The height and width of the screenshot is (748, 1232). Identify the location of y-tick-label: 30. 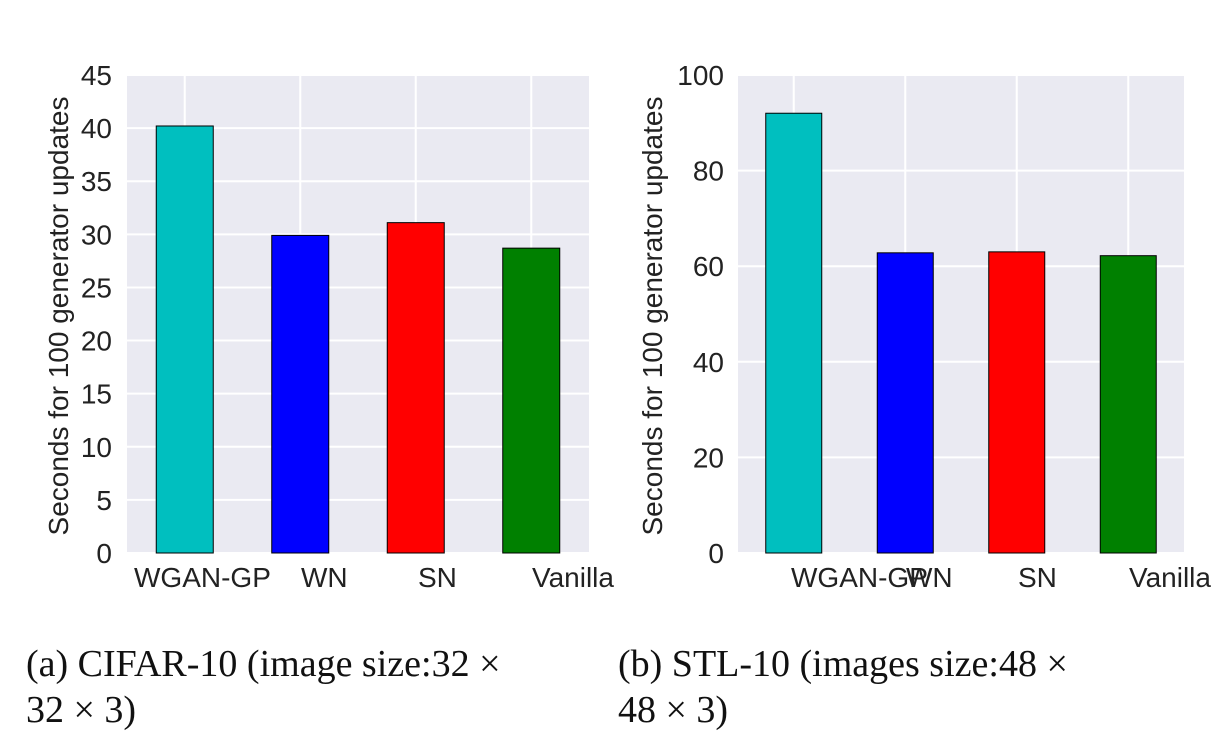
(96, 234).